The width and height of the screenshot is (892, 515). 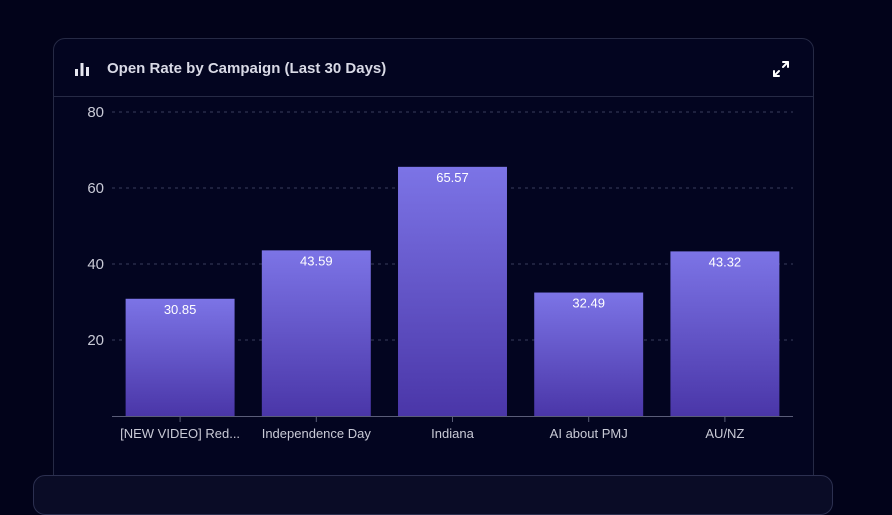 What do you see at coordinates (82, 69) in the screenshot?
I see `bar-chart-icon` at bounding box center [82, 69].